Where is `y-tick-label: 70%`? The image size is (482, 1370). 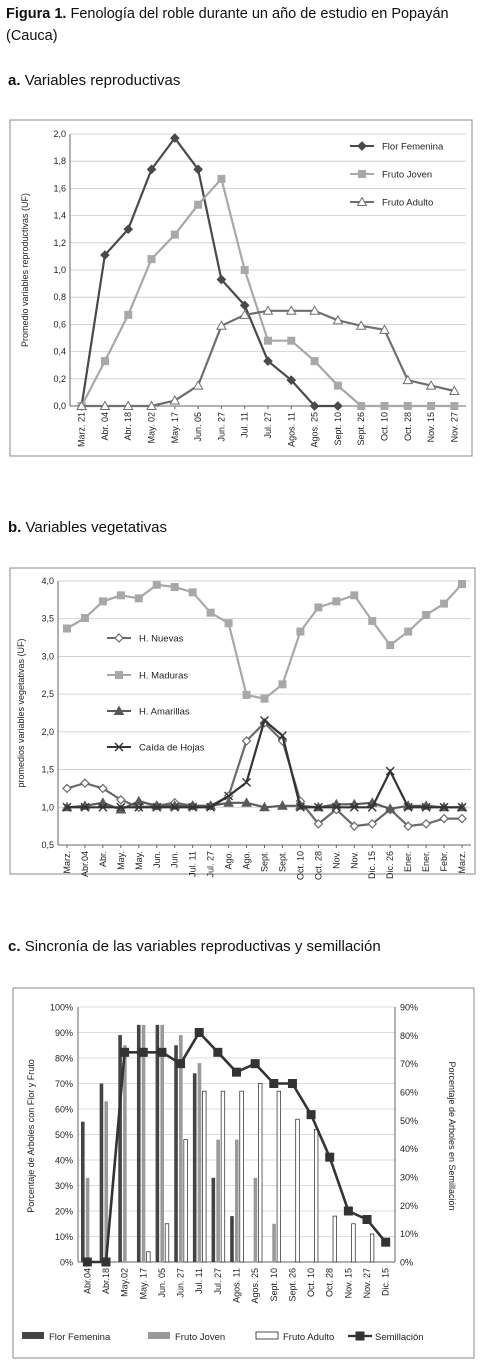 y-tick-label: 70% is located at coordinates (64, 1084).